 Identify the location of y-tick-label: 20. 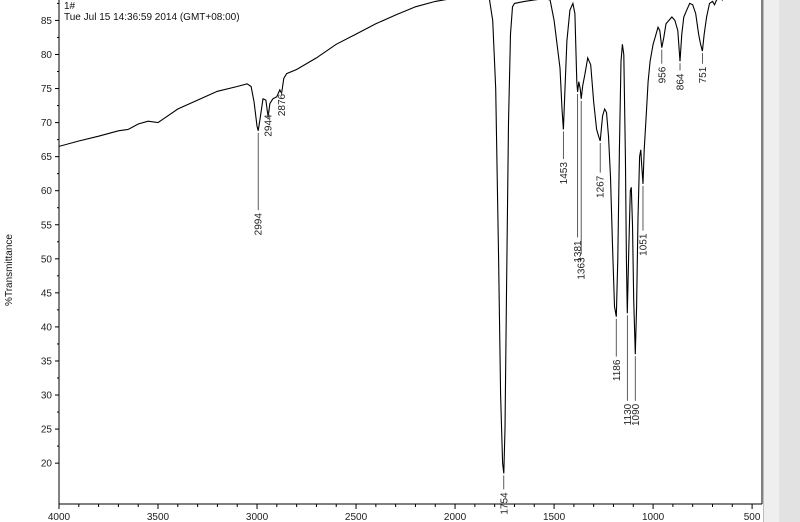
(47, 464).